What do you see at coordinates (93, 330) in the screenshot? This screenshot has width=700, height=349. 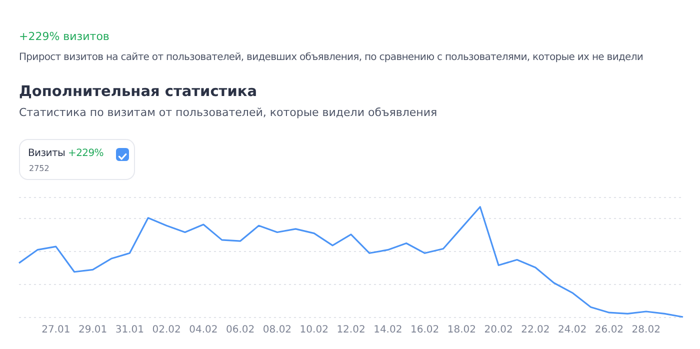 I see `x-tick-label: 29.01` at bounding box center [93, 330].